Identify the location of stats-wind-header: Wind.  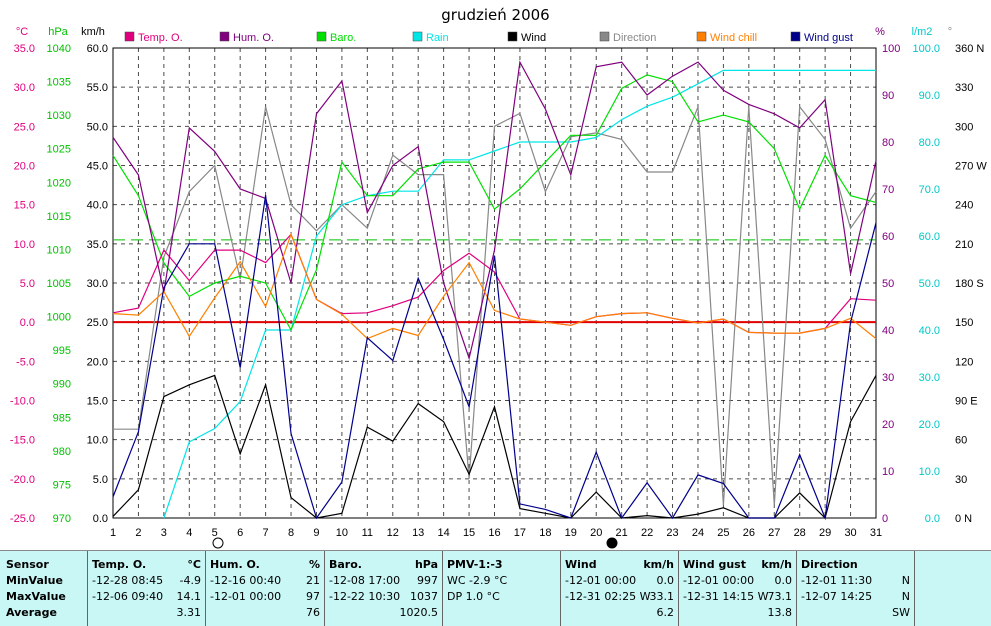
(581, 564).